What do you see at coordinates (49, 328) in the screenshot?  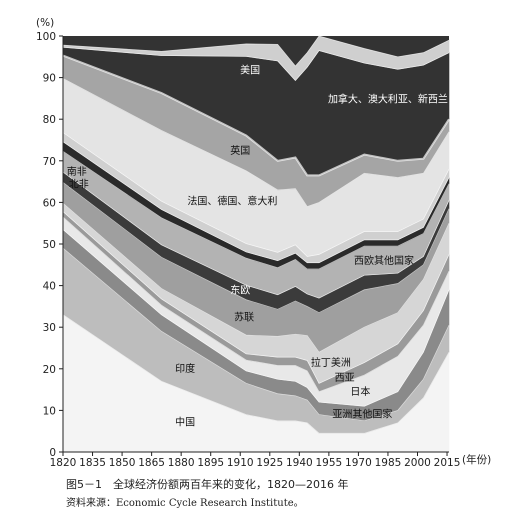 I see `y-tick-label: 30` at bounding box center [49, 328].